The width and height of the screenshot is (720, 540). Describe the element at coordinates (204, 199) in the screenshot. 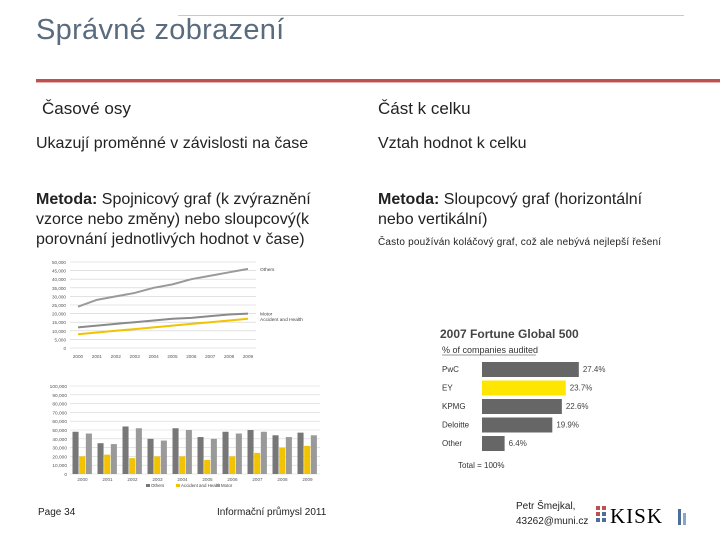

I see `left-method-text: Spojnicový graf (k zvýraznění` at that location.